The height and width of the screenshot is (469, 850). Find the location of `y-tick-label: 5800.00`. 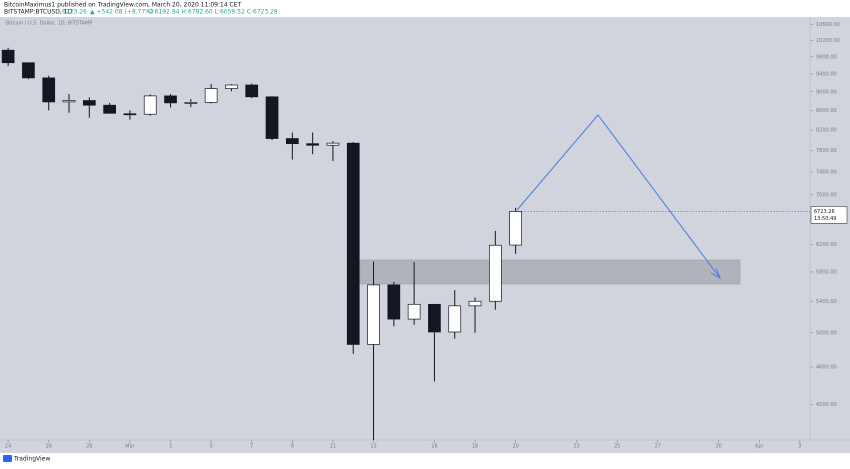

y-tick-label: 5800.00 is located at coordinates (826, 272).